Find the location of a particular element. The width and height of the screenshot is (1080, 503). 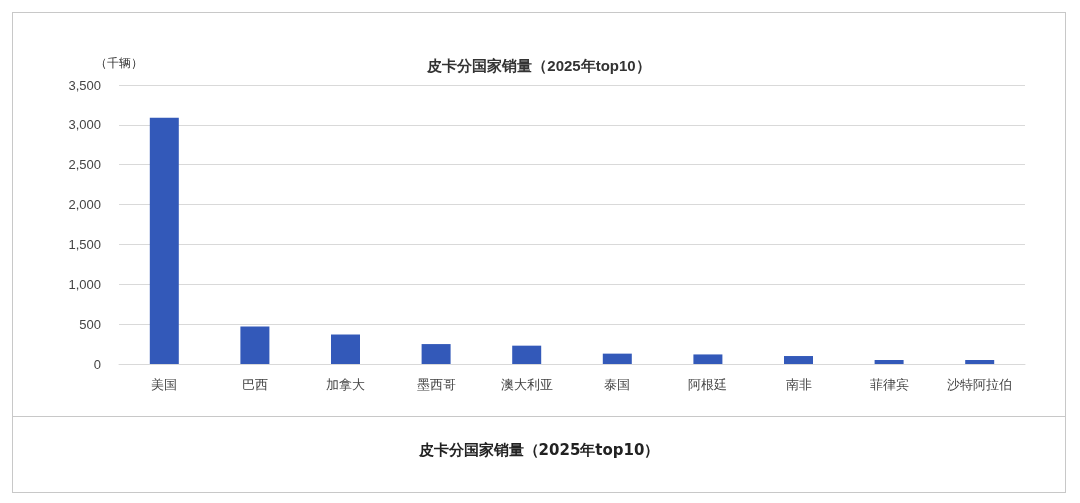

x-tick-label: 南非 is located at coordinates (798, 384).